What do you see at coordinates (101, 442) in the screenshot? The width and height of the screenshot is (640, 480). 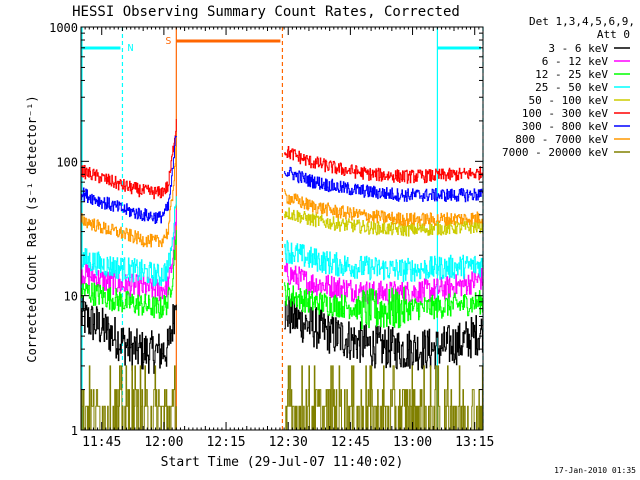 I see `x-tick-label: 11:45` at bounding box center [101, 442].